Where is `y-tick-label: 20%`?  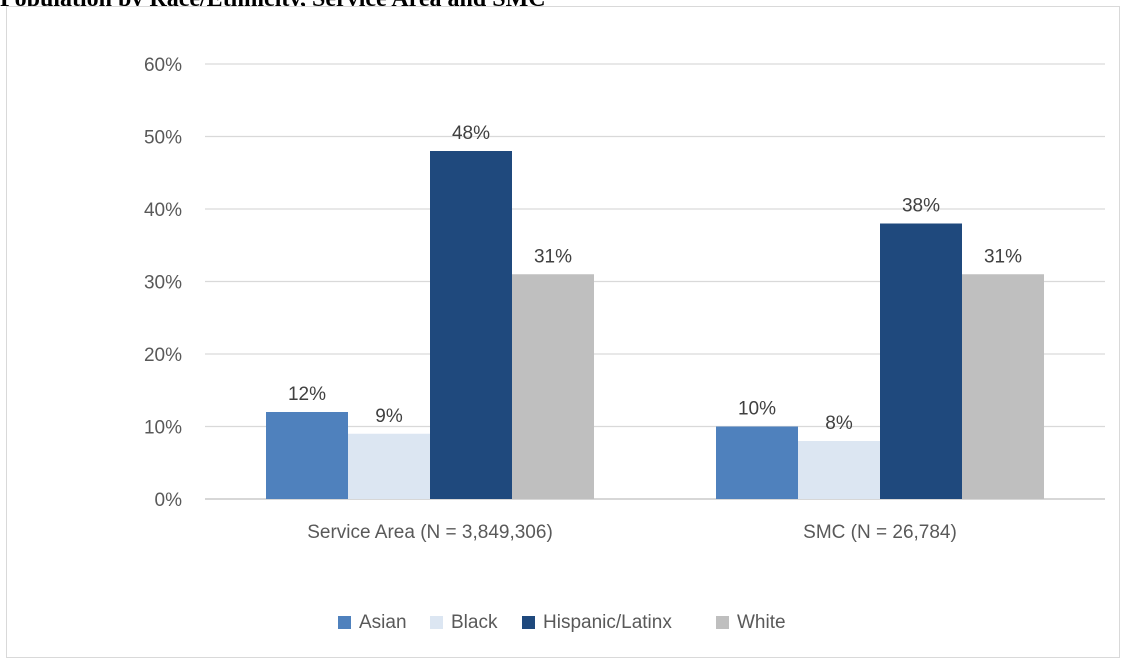
y-tick-label: 20% is located at coordinates (163, 355).